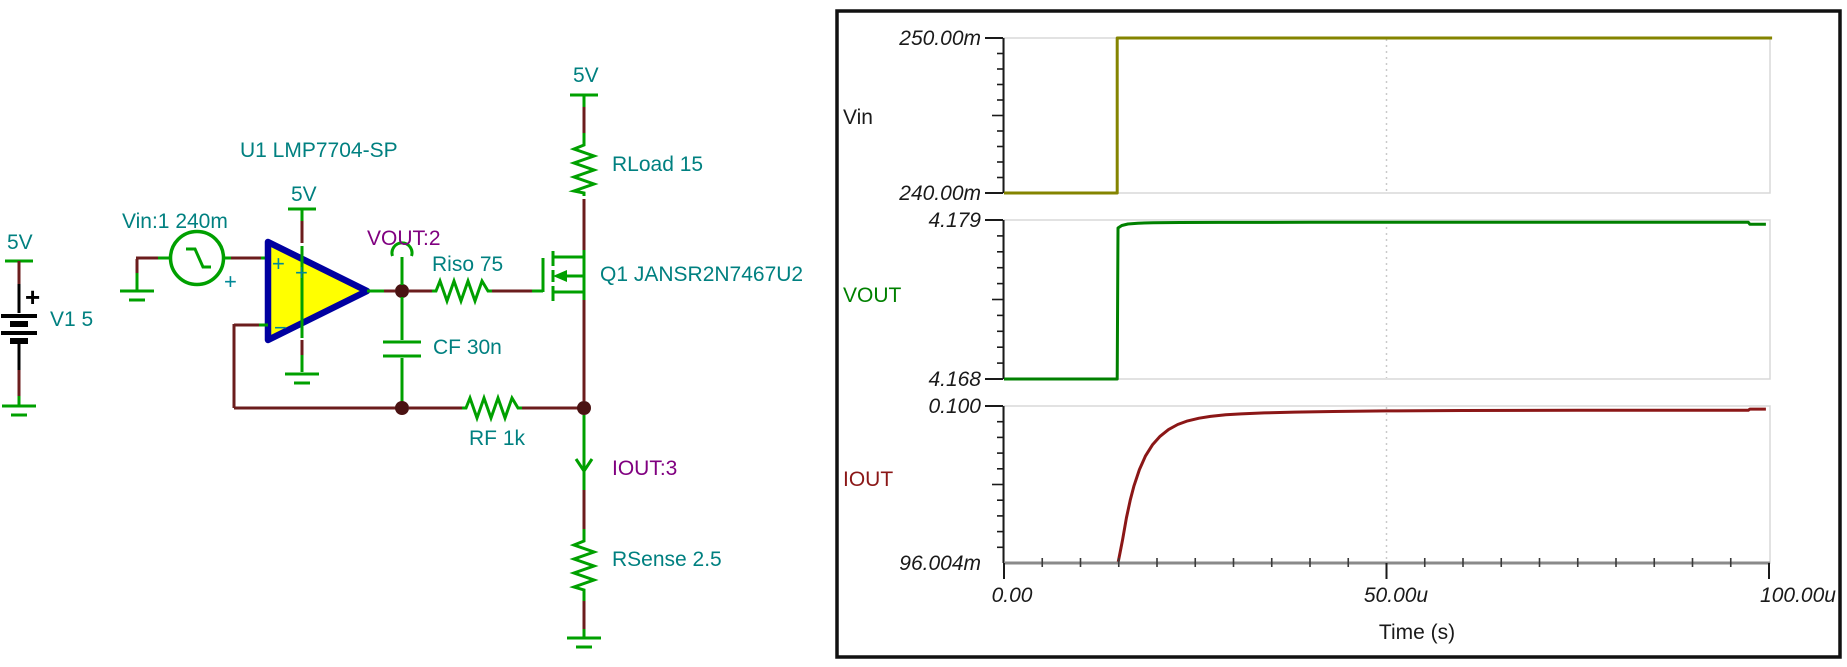 Image resolution: width=1847 pixels, height=667 pixels. I want to click on capacitor-cf, so click(402, 349).